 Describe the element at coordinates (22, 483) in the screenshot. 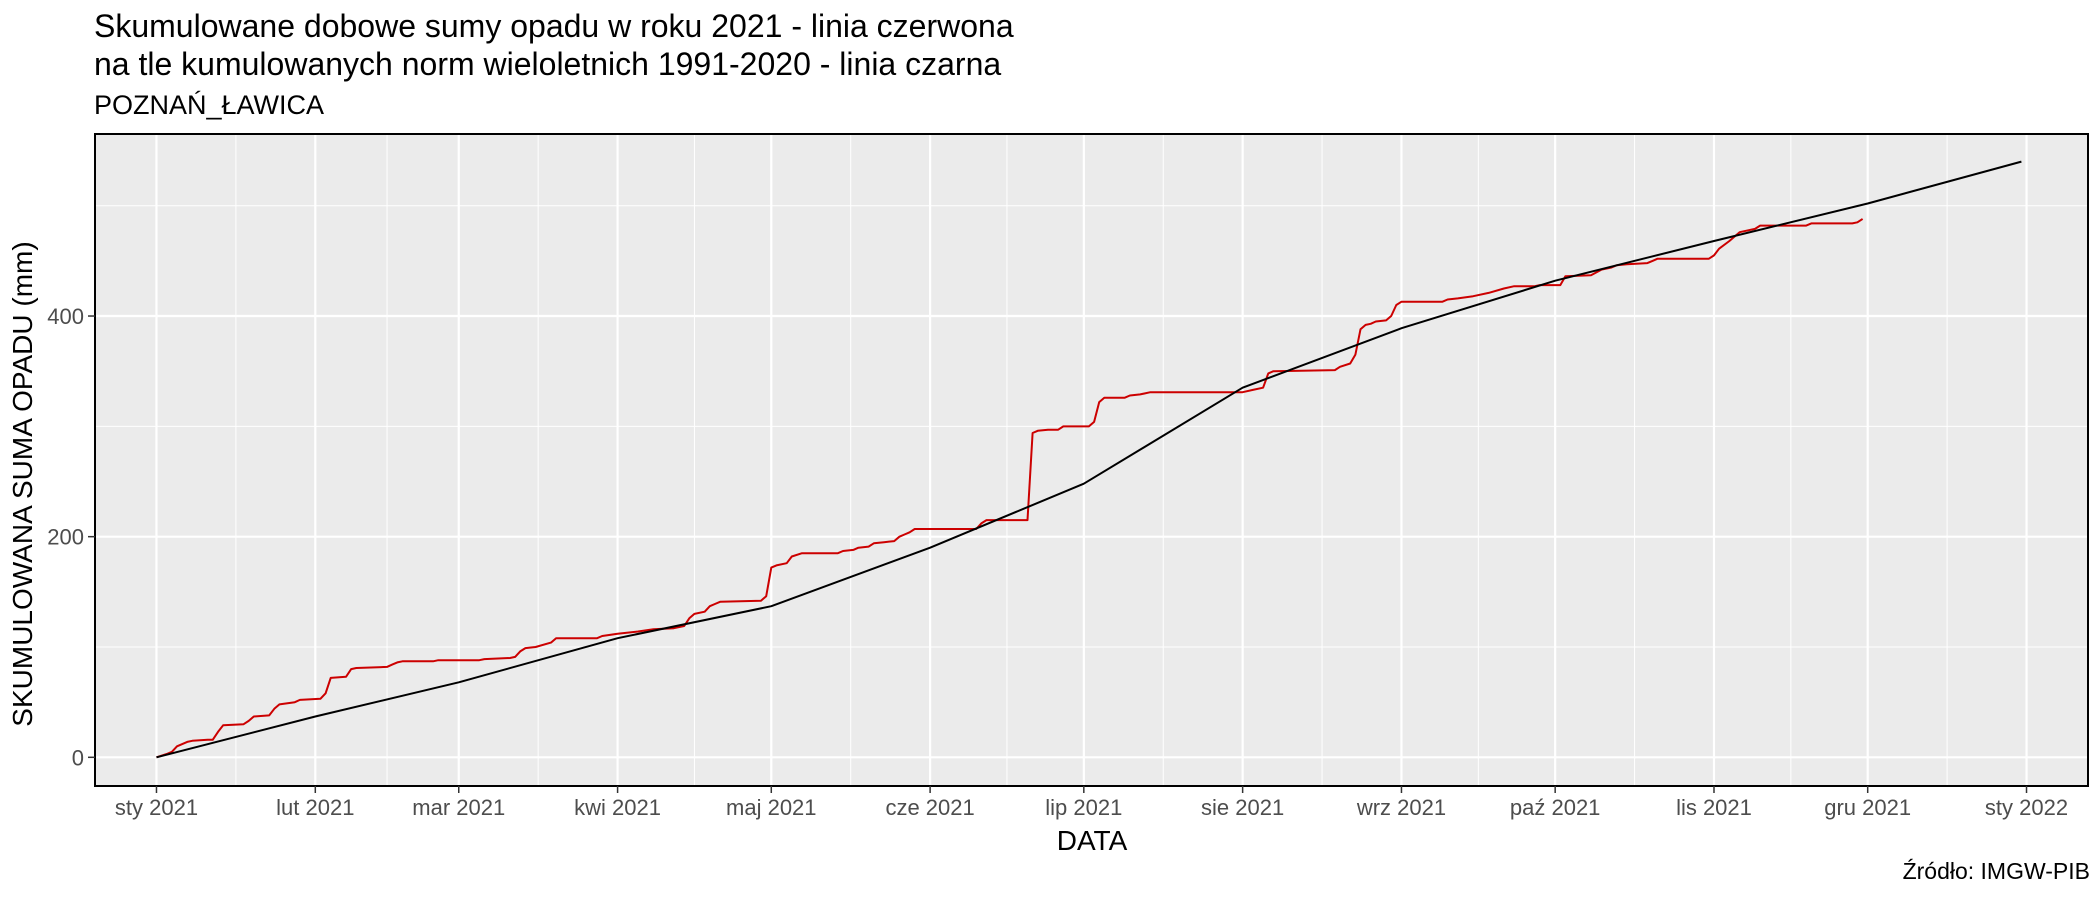

I see `y-axis-title: SKUMULOWANA SUMA OPADU (mm)` at that location.